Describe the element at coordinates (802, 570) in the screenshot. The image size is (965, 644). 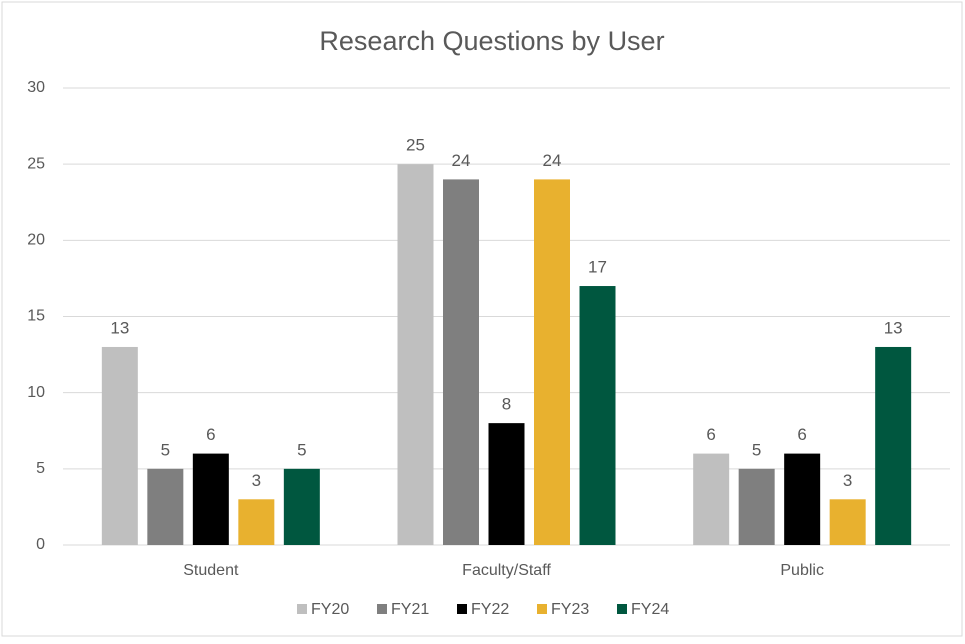
I see `x-tick-label: Public` at that location.